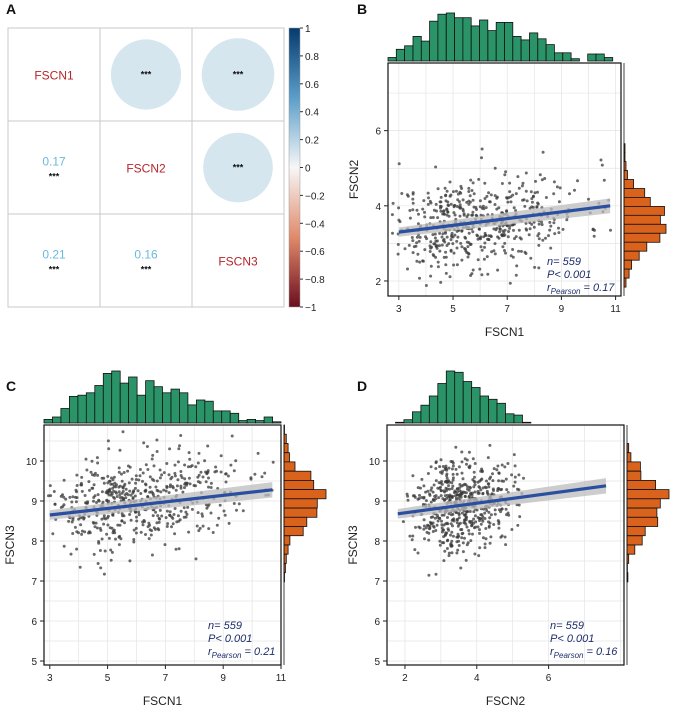 The height and width of the screenshot is (715, 675). Describe the element at coordinates (238, 168) in the screenshot. I see `significance-stars: ***` at that location.